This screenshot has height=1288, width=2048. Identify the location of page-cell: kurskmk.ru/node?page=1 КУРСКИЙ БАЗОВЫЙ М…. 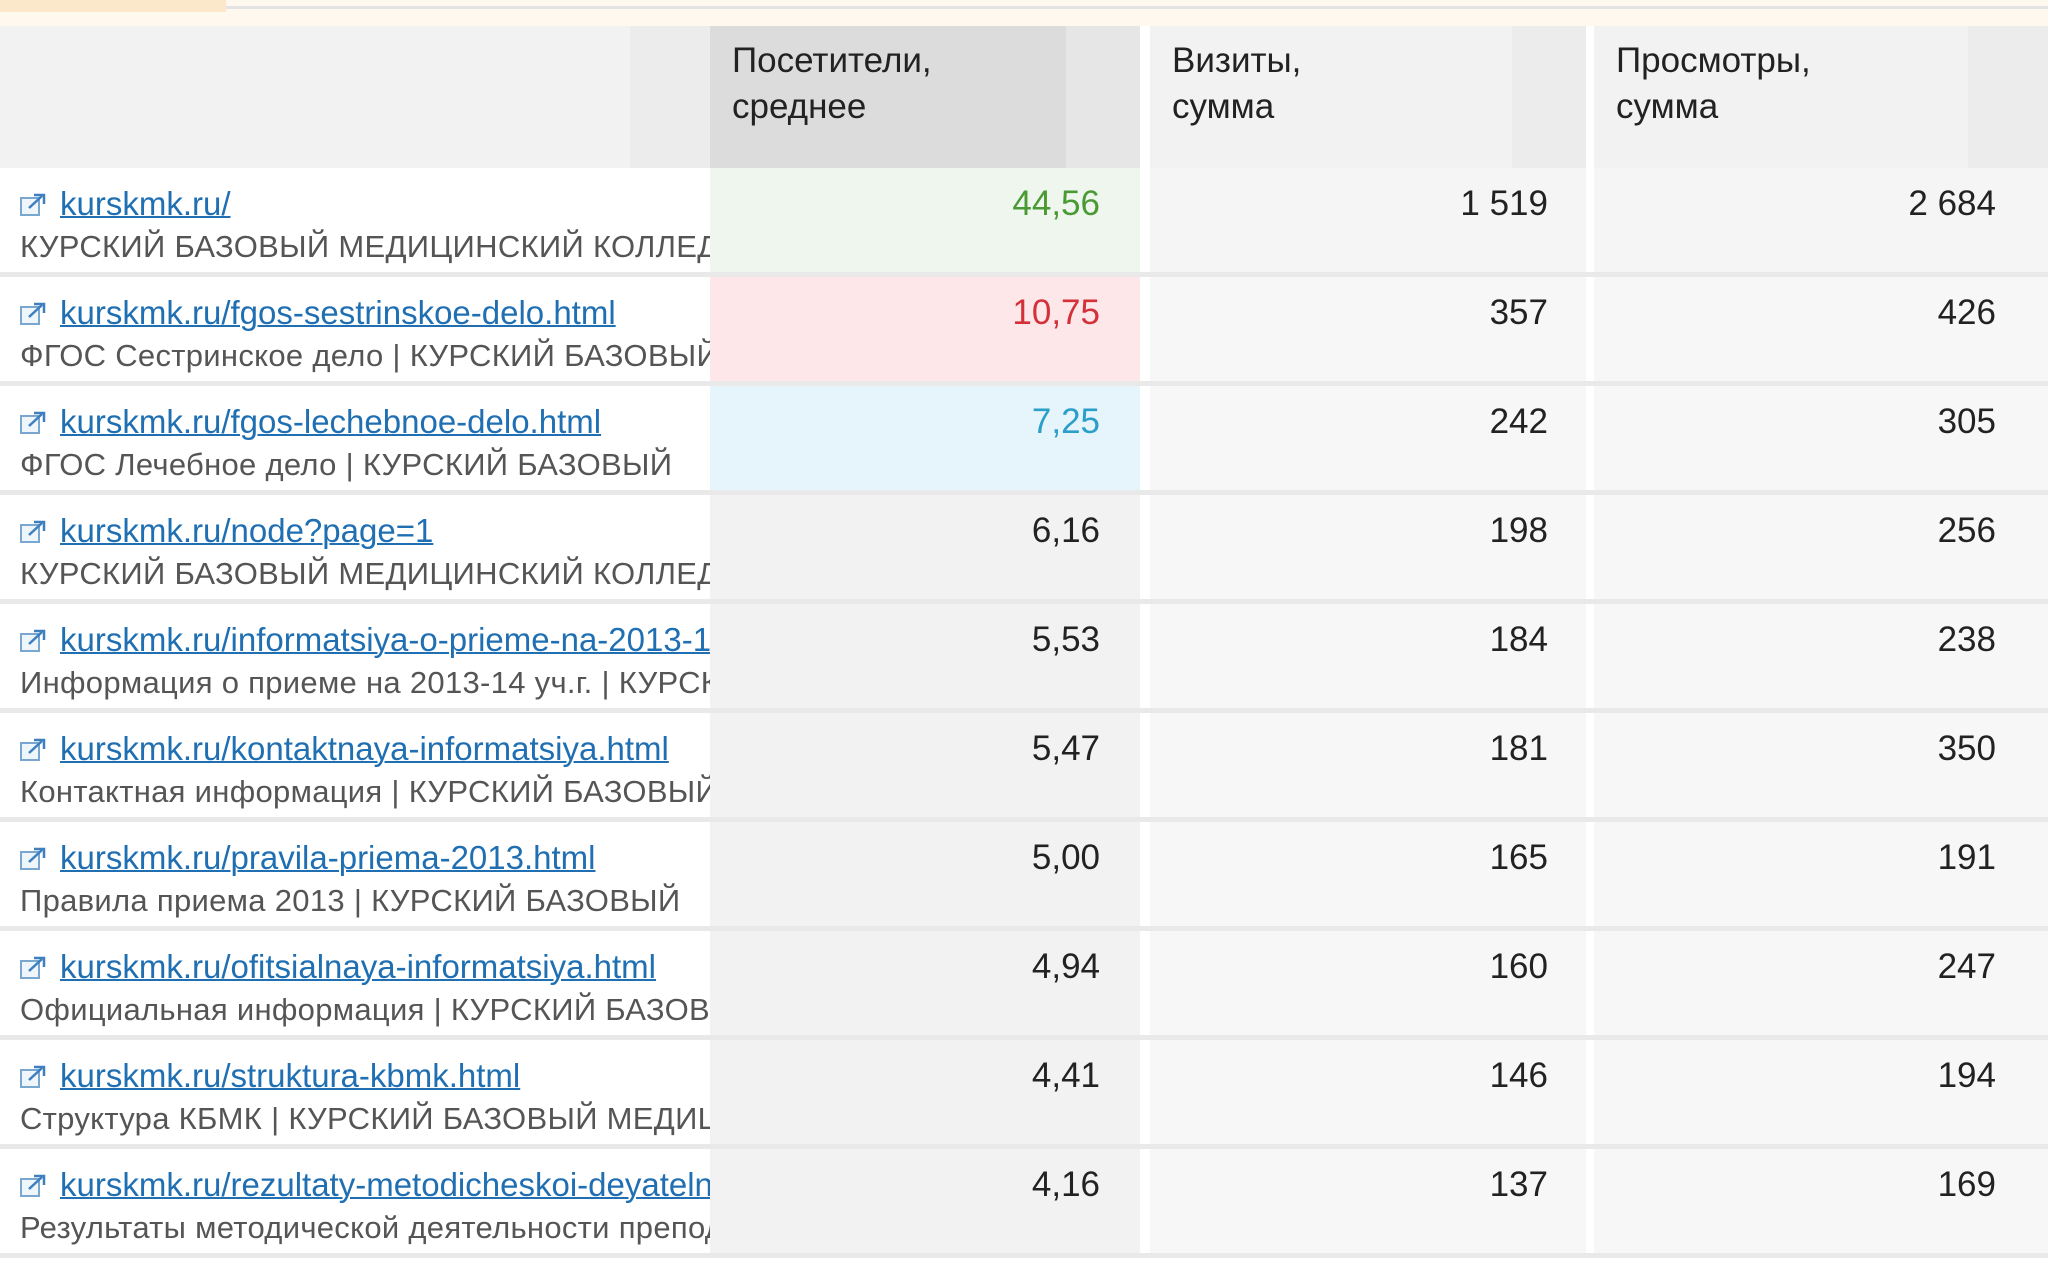
(355, 547).